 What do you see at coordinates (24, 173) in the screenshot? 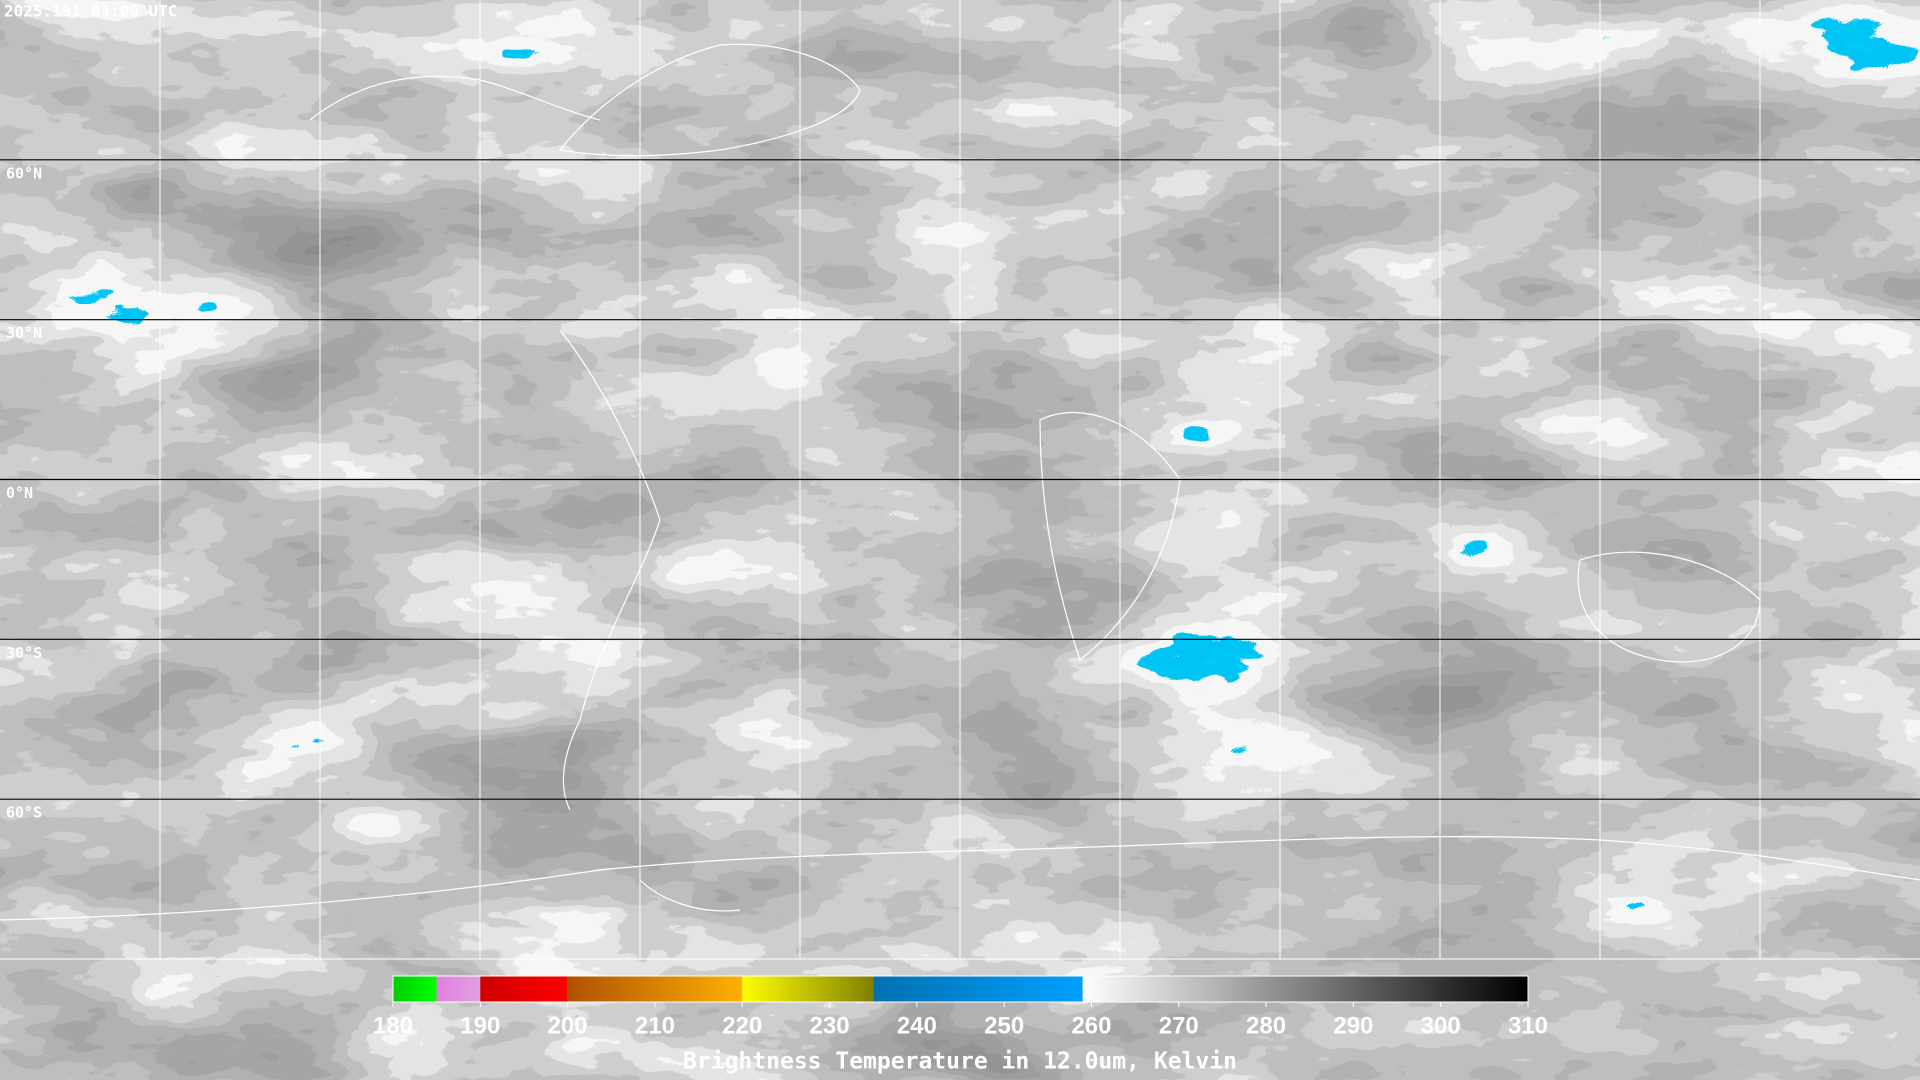
I see `latitude-label: 60°N` at bounding box center [24, 173].